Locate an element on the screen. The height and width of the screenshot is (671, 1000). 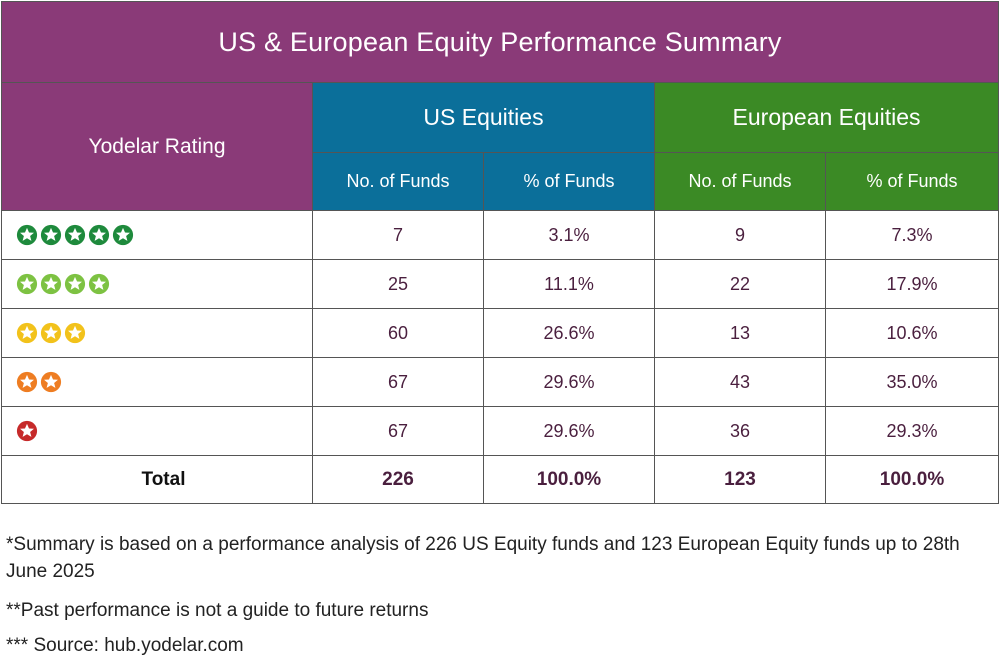
eu-no-funds-cell: 13 is located at coordinates (740, 333).